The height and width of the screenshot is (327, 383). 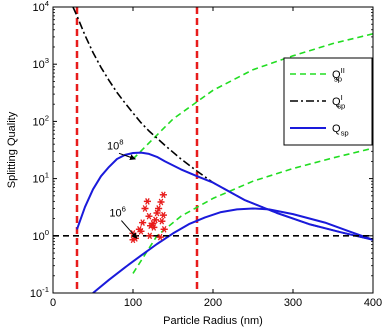 I want to click on annotation-label-1: 106, so click(x=117, y=212).